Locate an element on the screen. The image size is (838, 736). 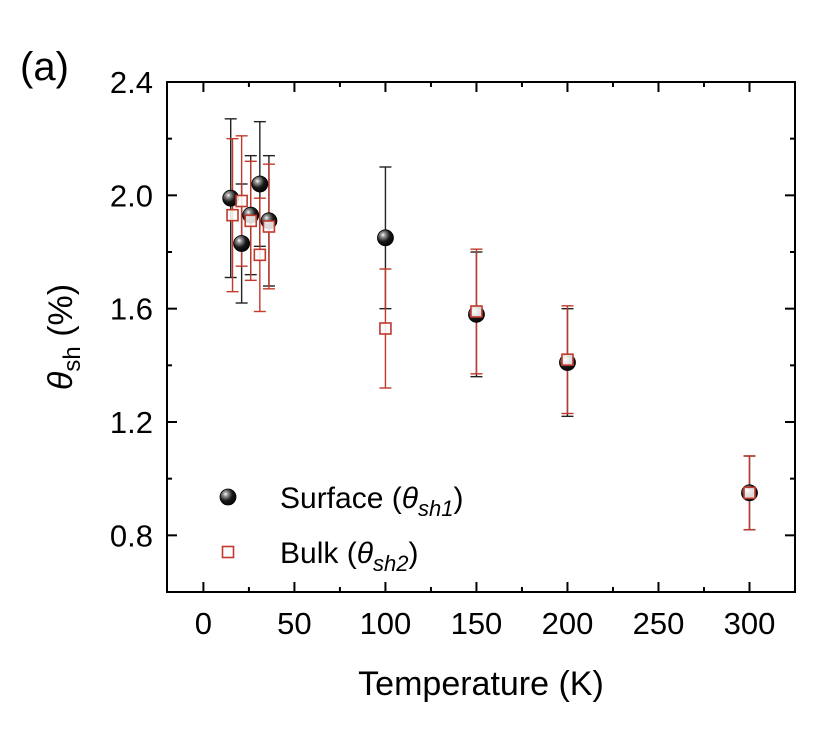
x-tick-label: 250 is located at coordinates (659, 623).